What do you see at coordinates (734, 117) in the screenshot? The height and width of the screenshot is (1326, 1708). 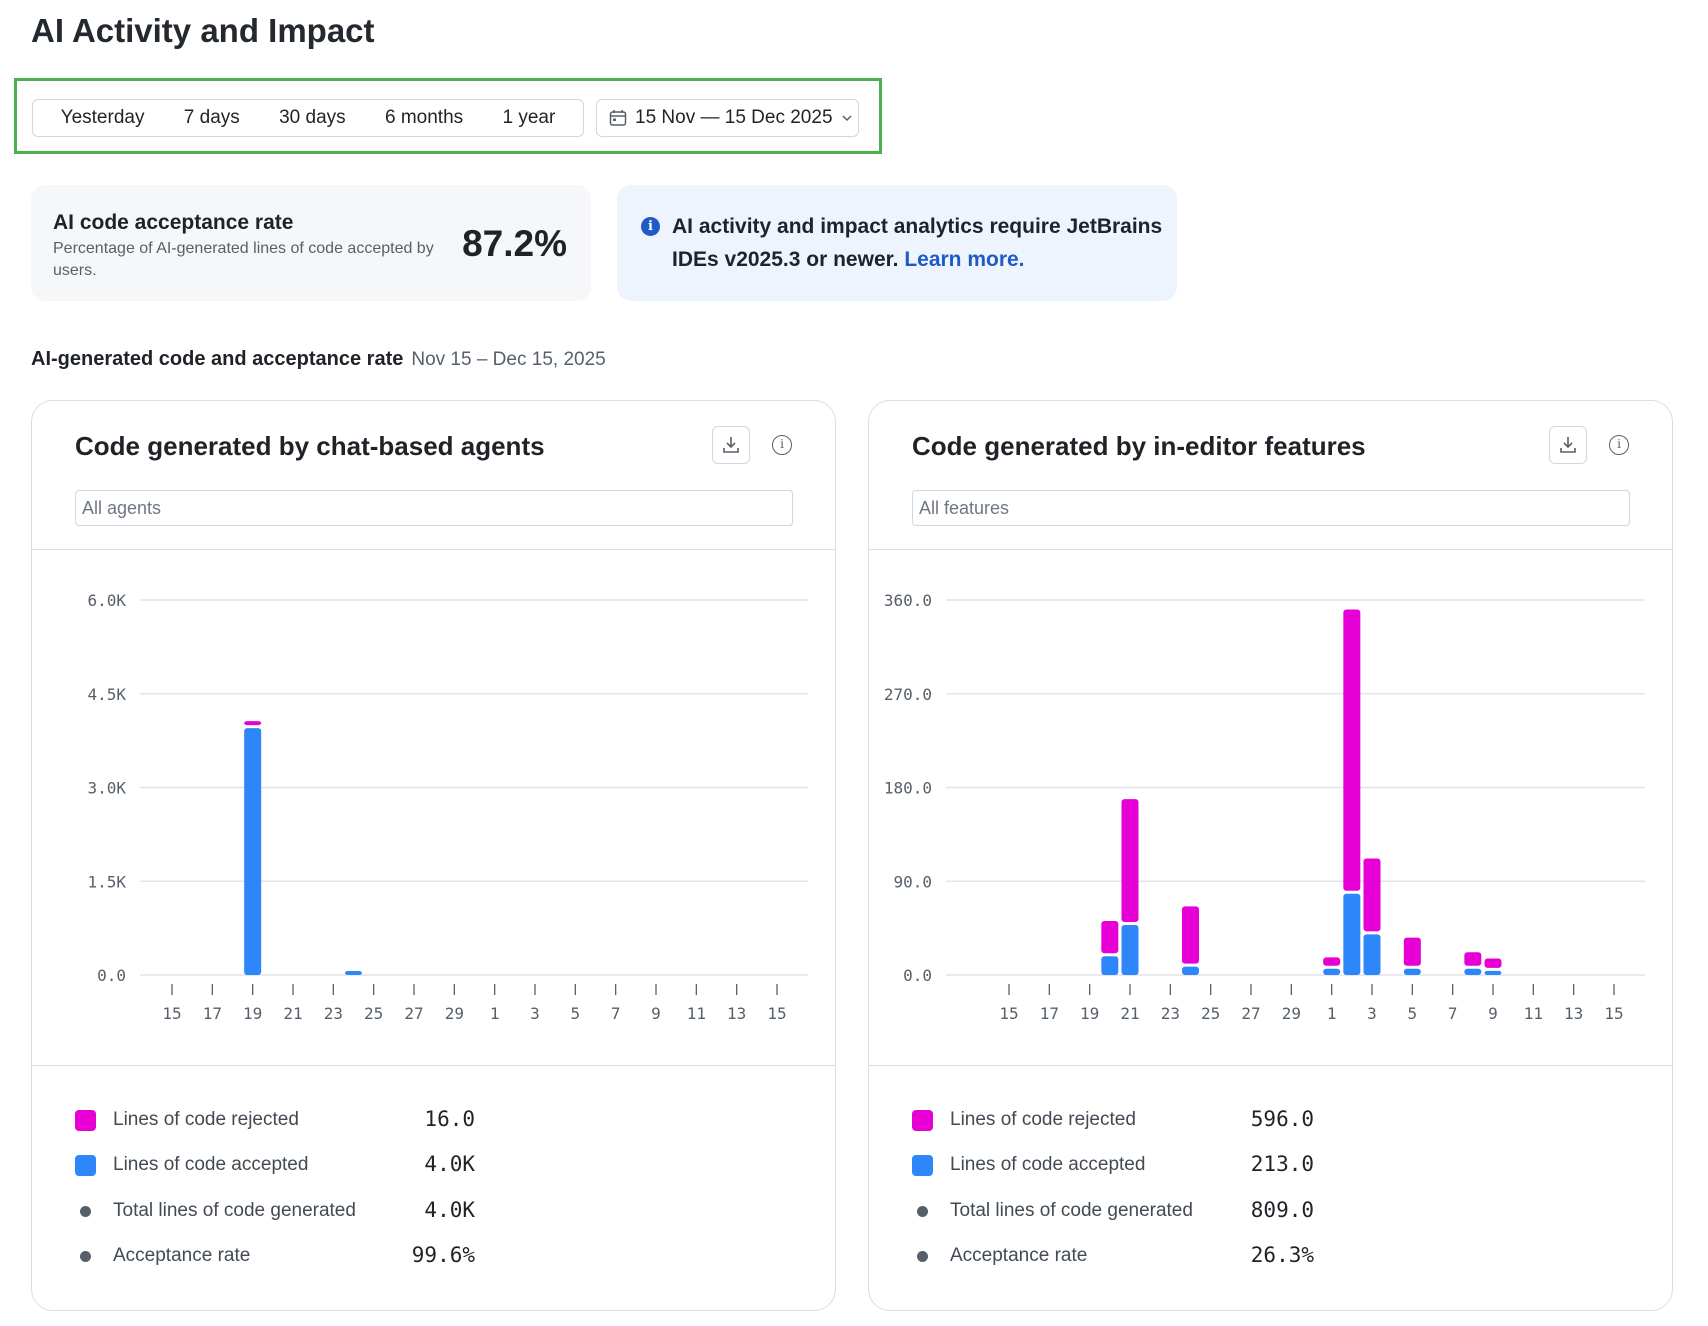 I see `date-range-label: 15 Nov — 15 Dec 2025` at bounding box center [734, 117].